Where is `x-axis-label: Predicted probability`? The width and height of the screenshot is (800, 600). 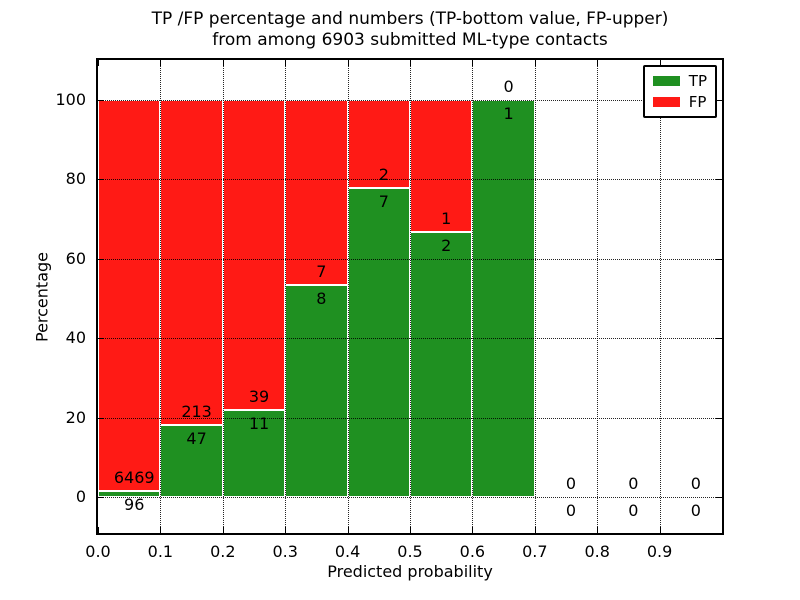
x-axis-label: Predicted probability is located at coordinates (410, 571).